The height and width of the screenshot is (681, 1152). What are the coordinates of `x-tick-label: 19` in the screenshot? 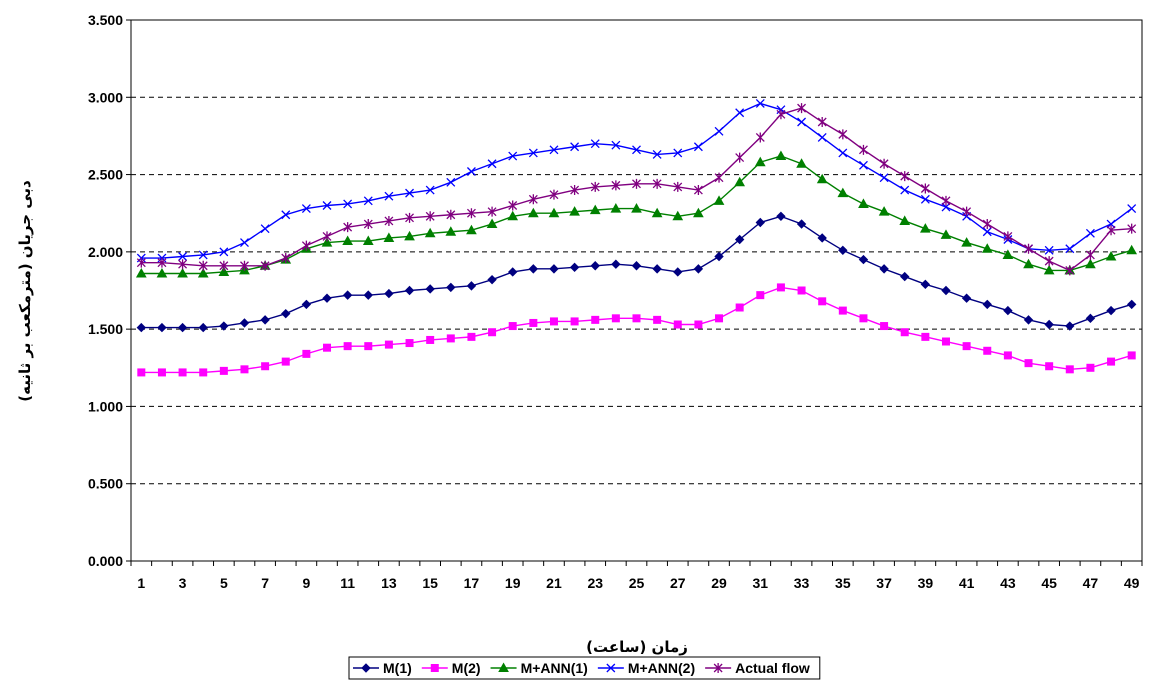 It's located at (513, 583).